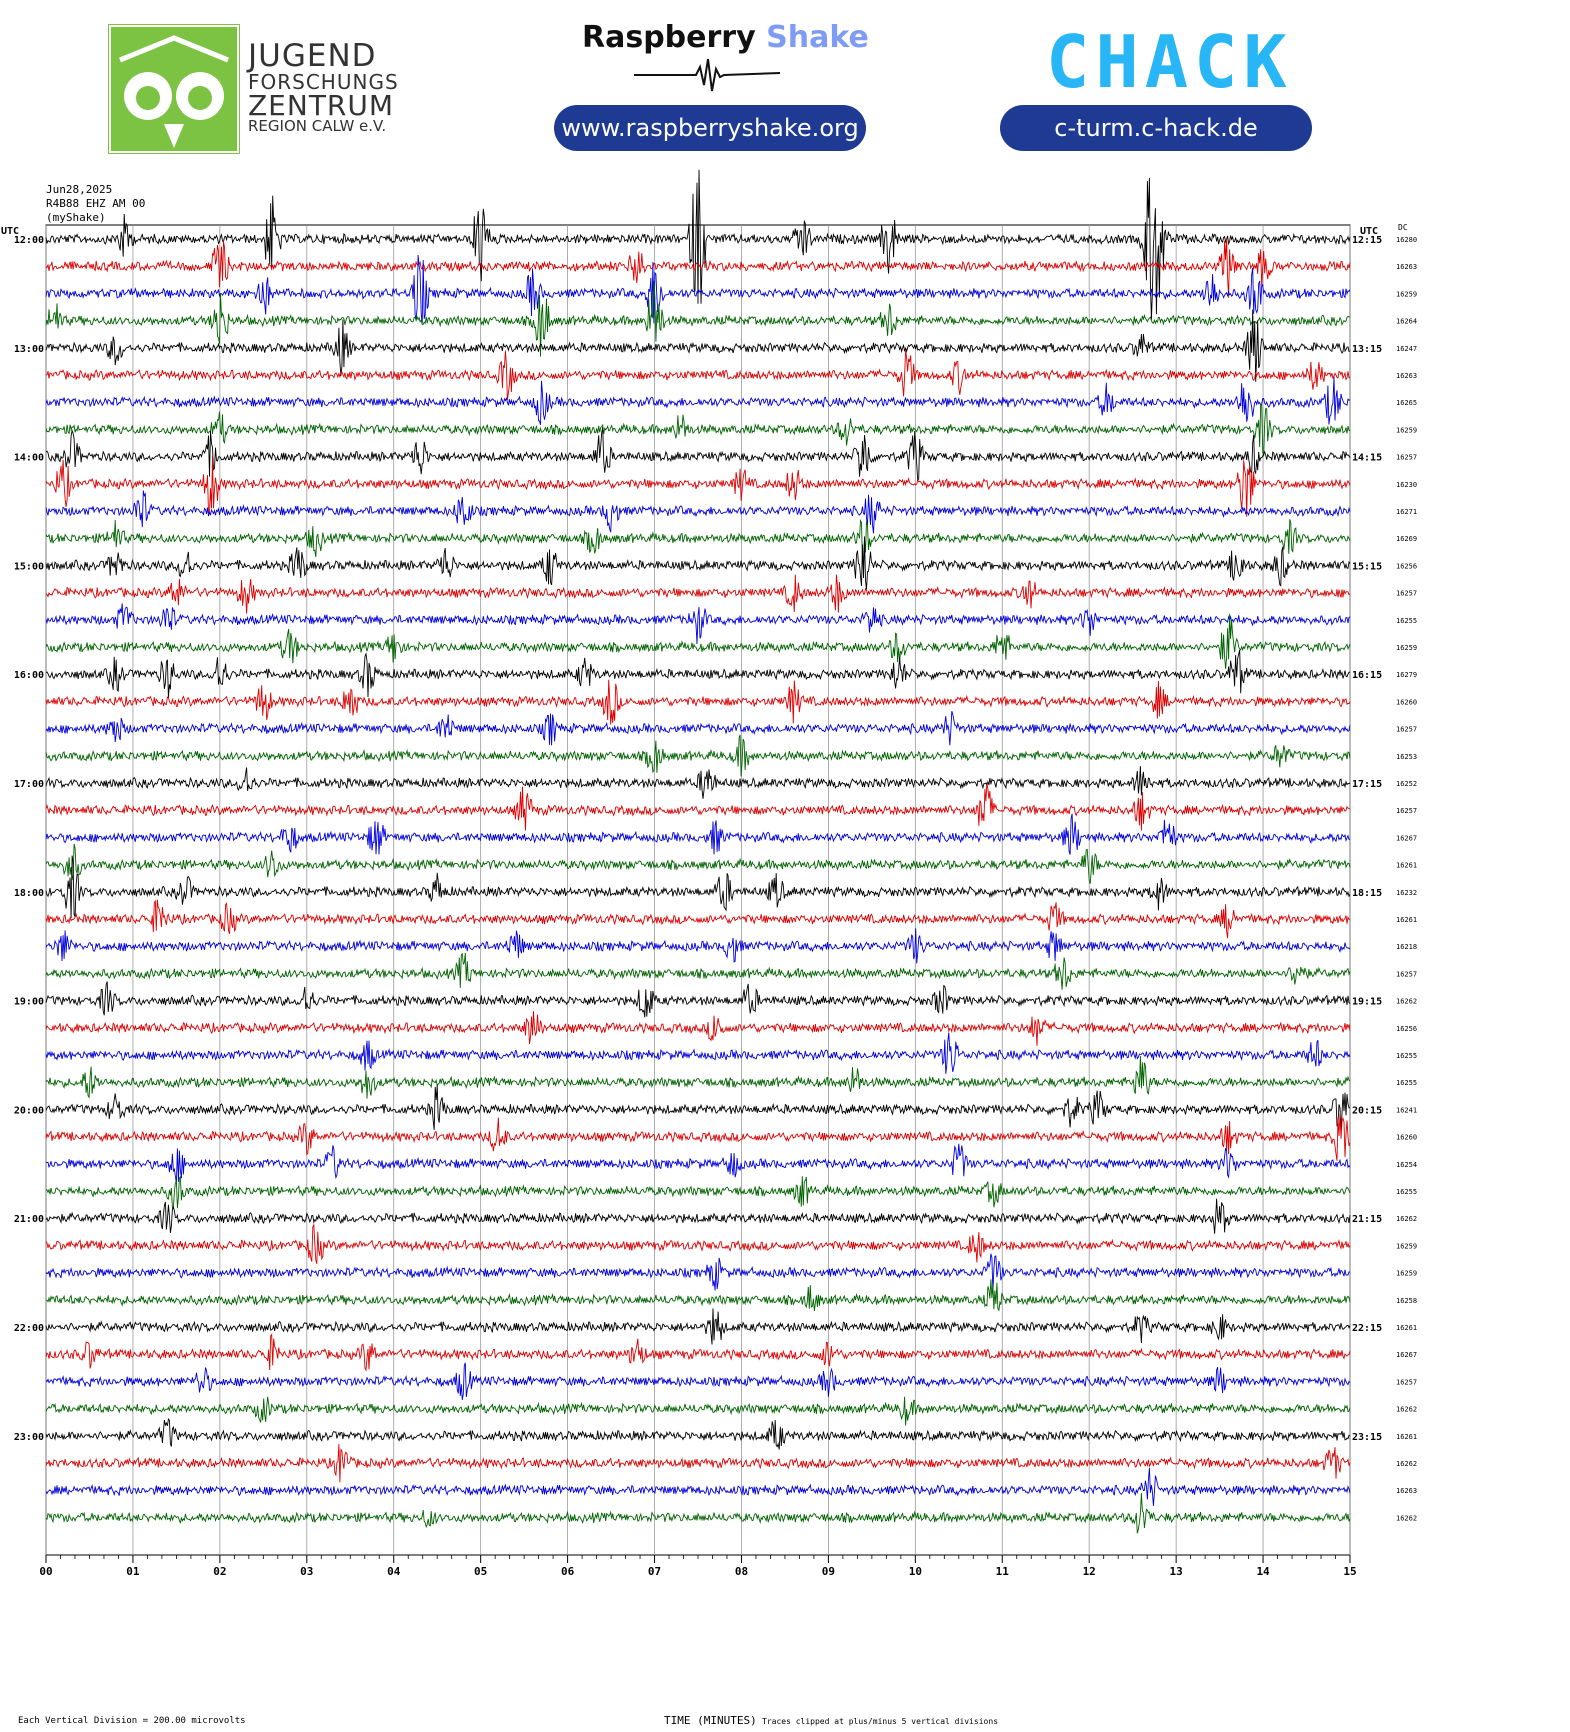 Image resolution: width=1570 pixels, height=1732 pixels. Describe the element at coordinates (1176, 1571) in the screenshot. I see `x-tick-label: 13` at that location.